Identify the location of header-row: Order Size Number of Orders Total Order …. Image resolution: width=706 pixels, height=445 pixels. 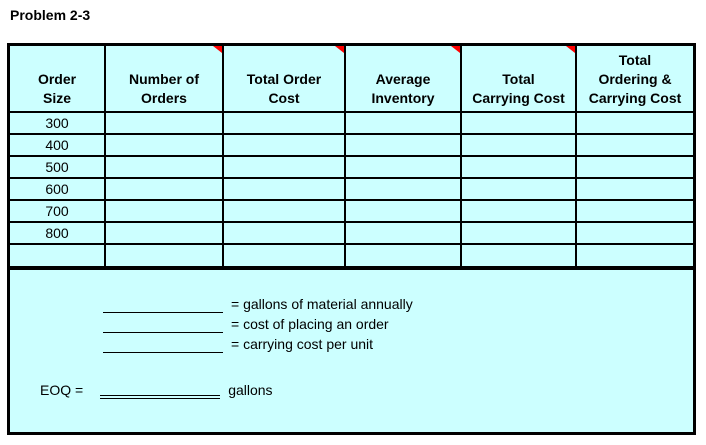
(351, 79).